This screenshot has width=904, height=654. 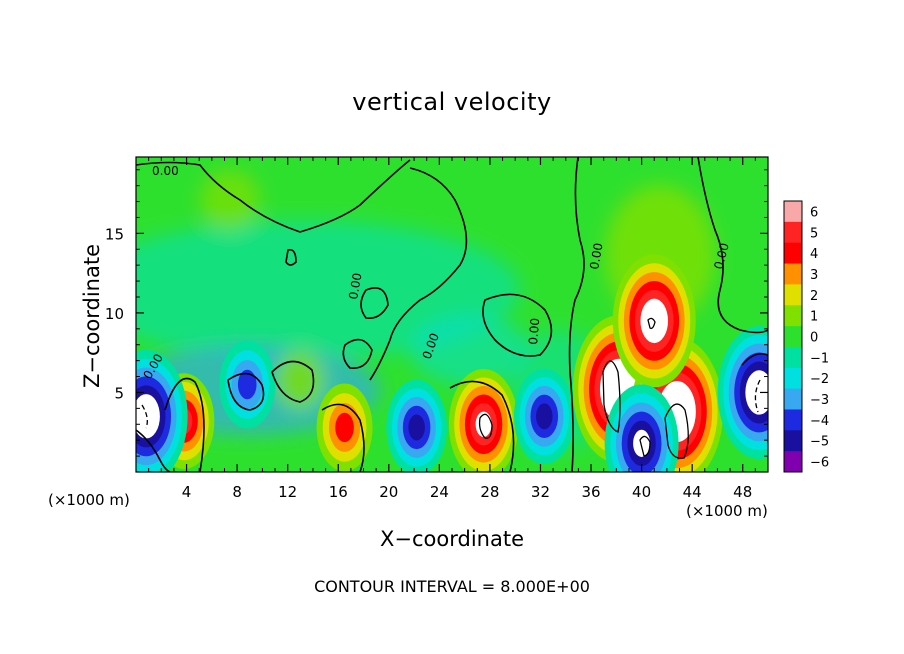 What do you see at coordinates (540, 492) in the screenshot?
I see `x-tick-label: 32` at bounding box center [540, 492].